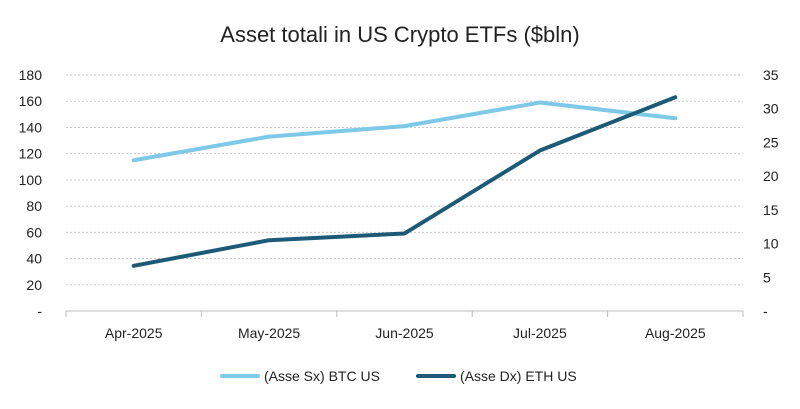 This screenshot has width=800, height=409. I want to click on left-tick-label: 120, so click(31, 154).